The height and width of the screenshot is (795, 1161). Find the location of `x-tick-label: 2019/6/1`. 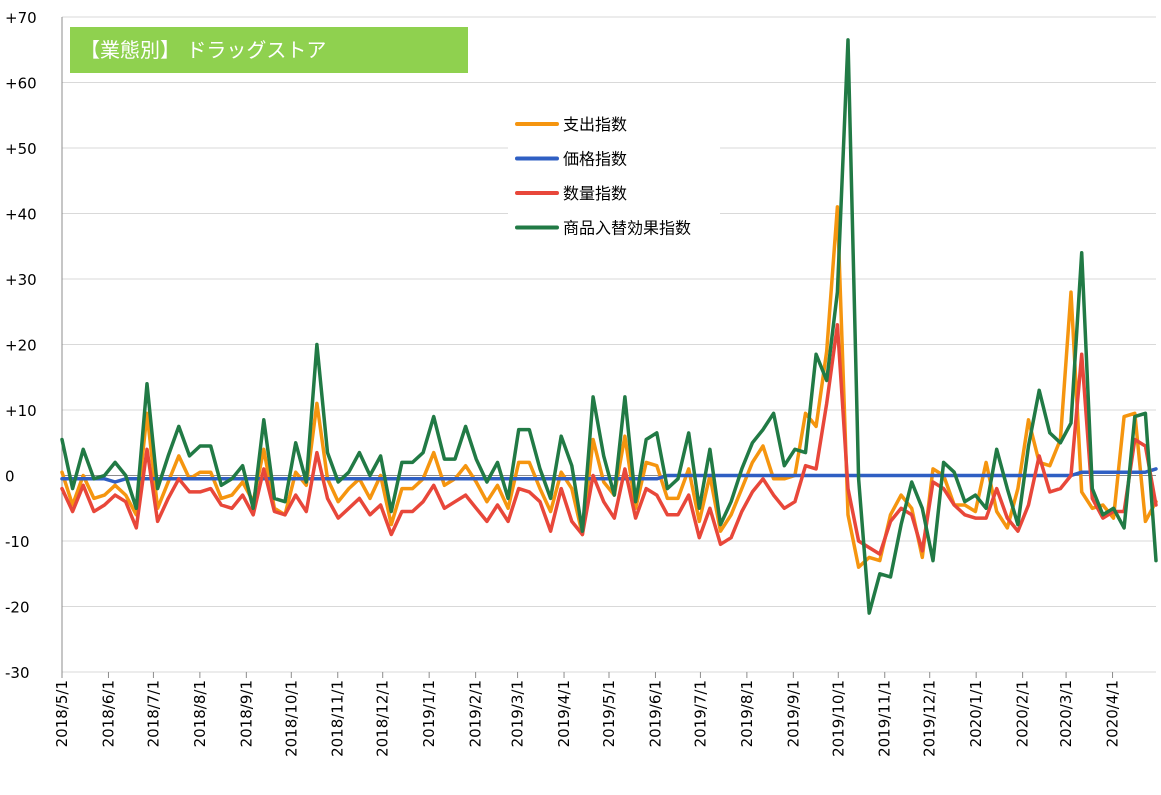

x-tick-label: 2019/6/1 is located at coordinates (655, 713).